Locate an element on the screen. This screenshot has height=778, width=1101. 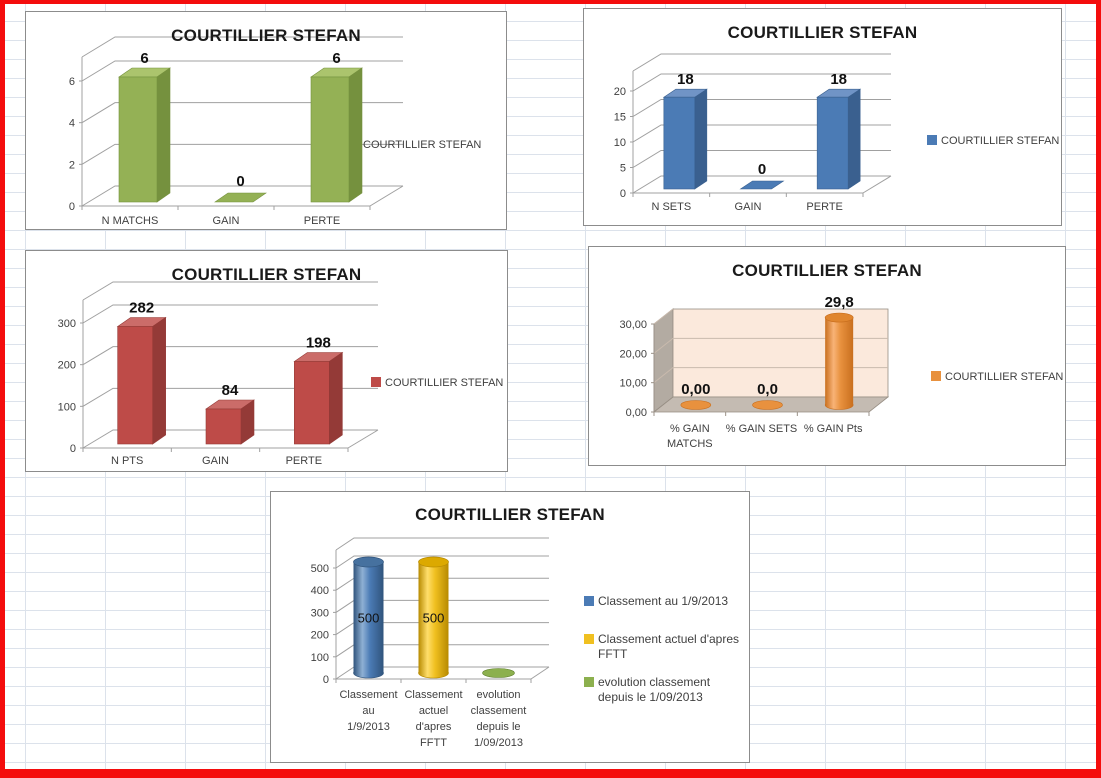
legend-label: Classement au 1/9/2013 is located at coordinates (663, 601).